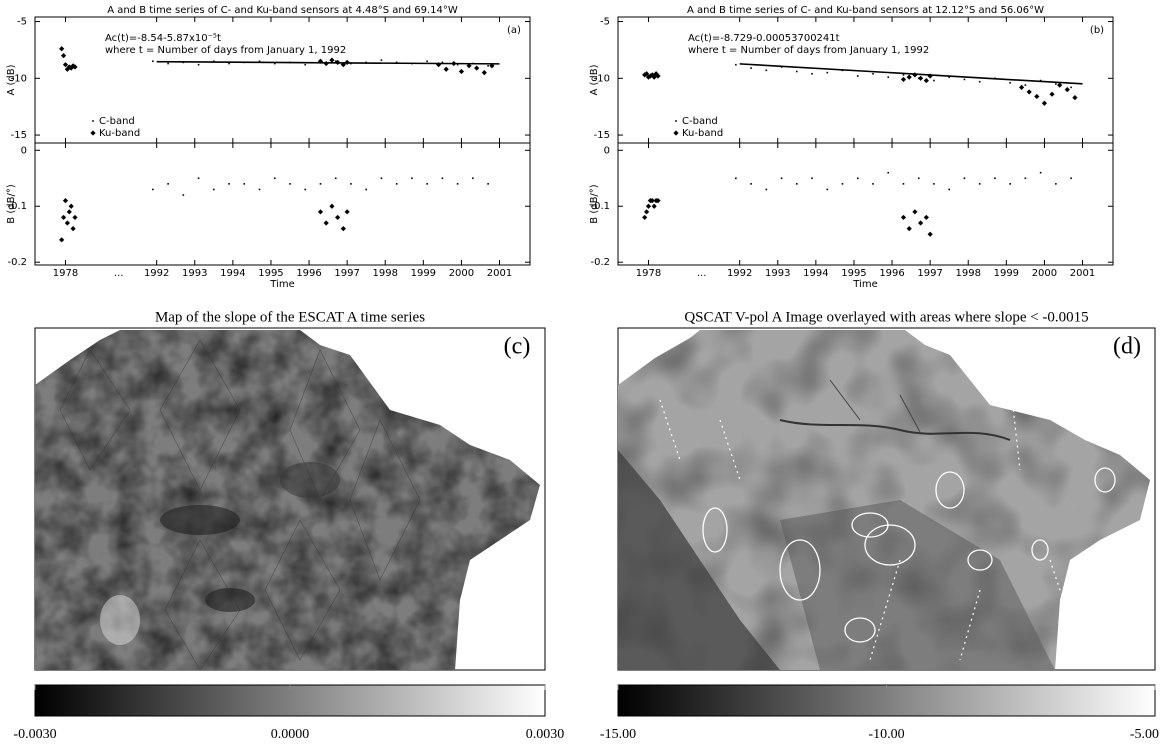 The image size is (1161, 745). Describe the element at coordinates (461, 273) in the screenshot. I see `x-tick-label: 2000` at that location.